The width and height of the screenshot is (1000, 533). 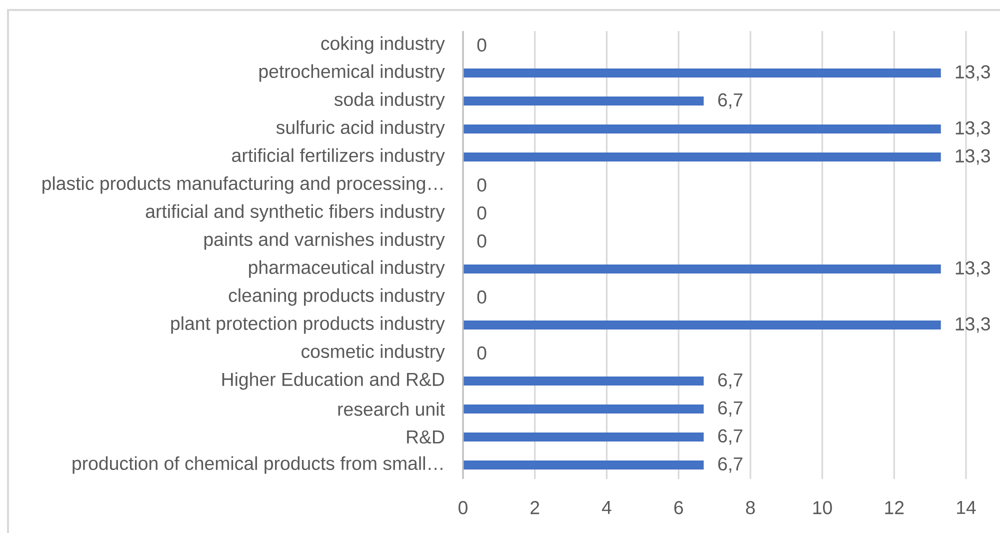 I want to click on y-tick-label: Higher Education and R&D, so click(x=333, y=381).